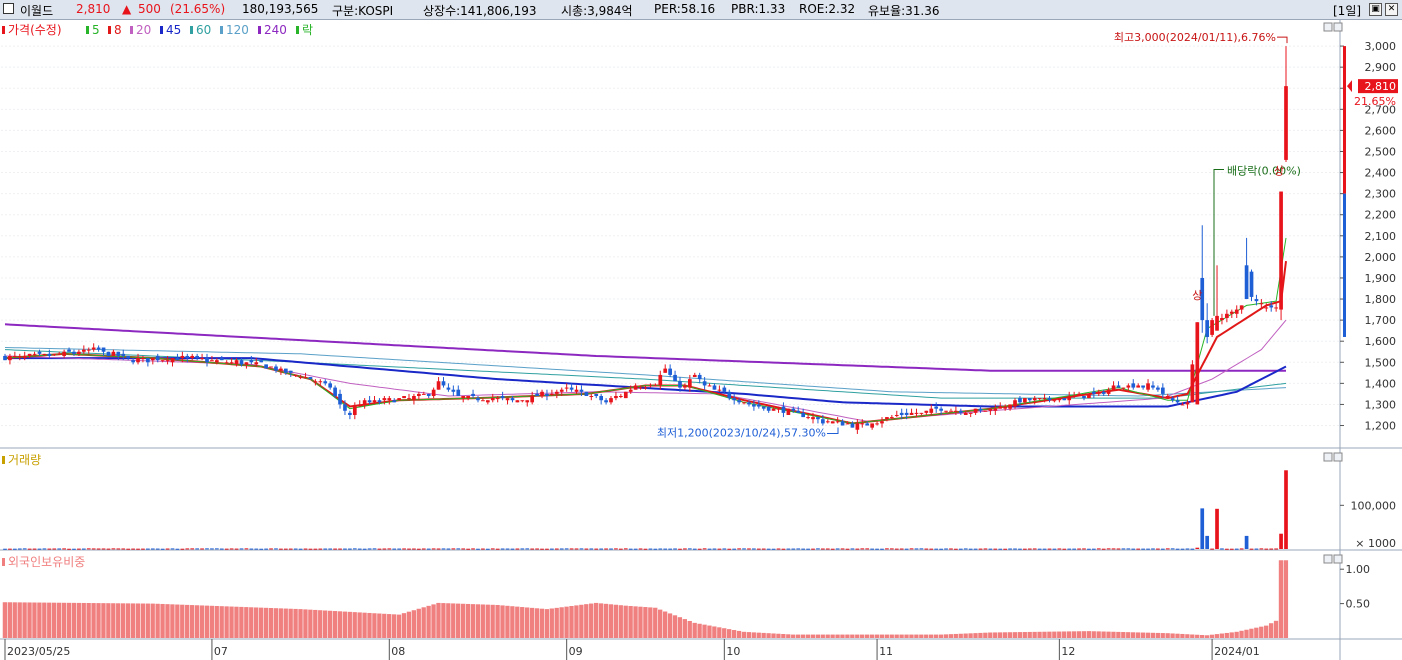 Image resolution: width=1402 pixels, height=660 pixels. I want to click on maximize-icon: ▣, so click(1375, 9).